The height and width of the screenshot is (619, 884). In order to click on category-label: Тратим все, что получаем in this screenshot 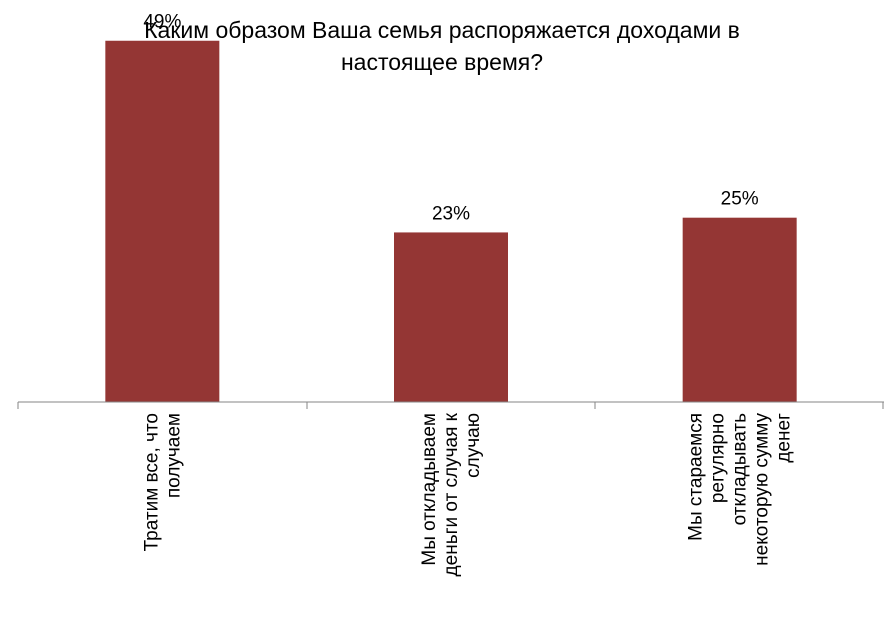, I will do `click(162, 482)`.